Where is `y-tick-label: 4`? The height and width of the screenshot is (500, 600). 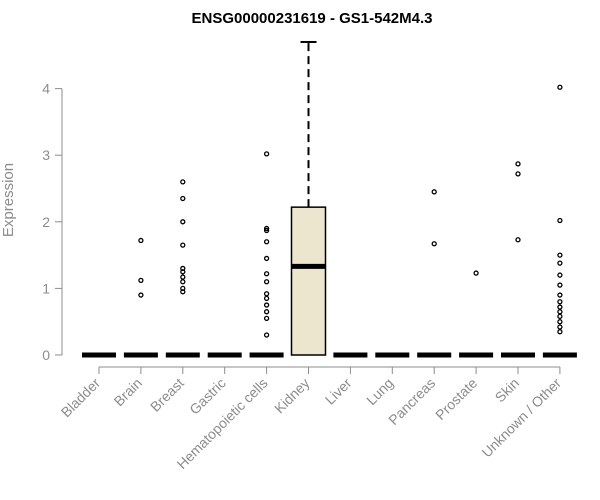 y-tick-label: 4 is located at coordinates (46, 89).